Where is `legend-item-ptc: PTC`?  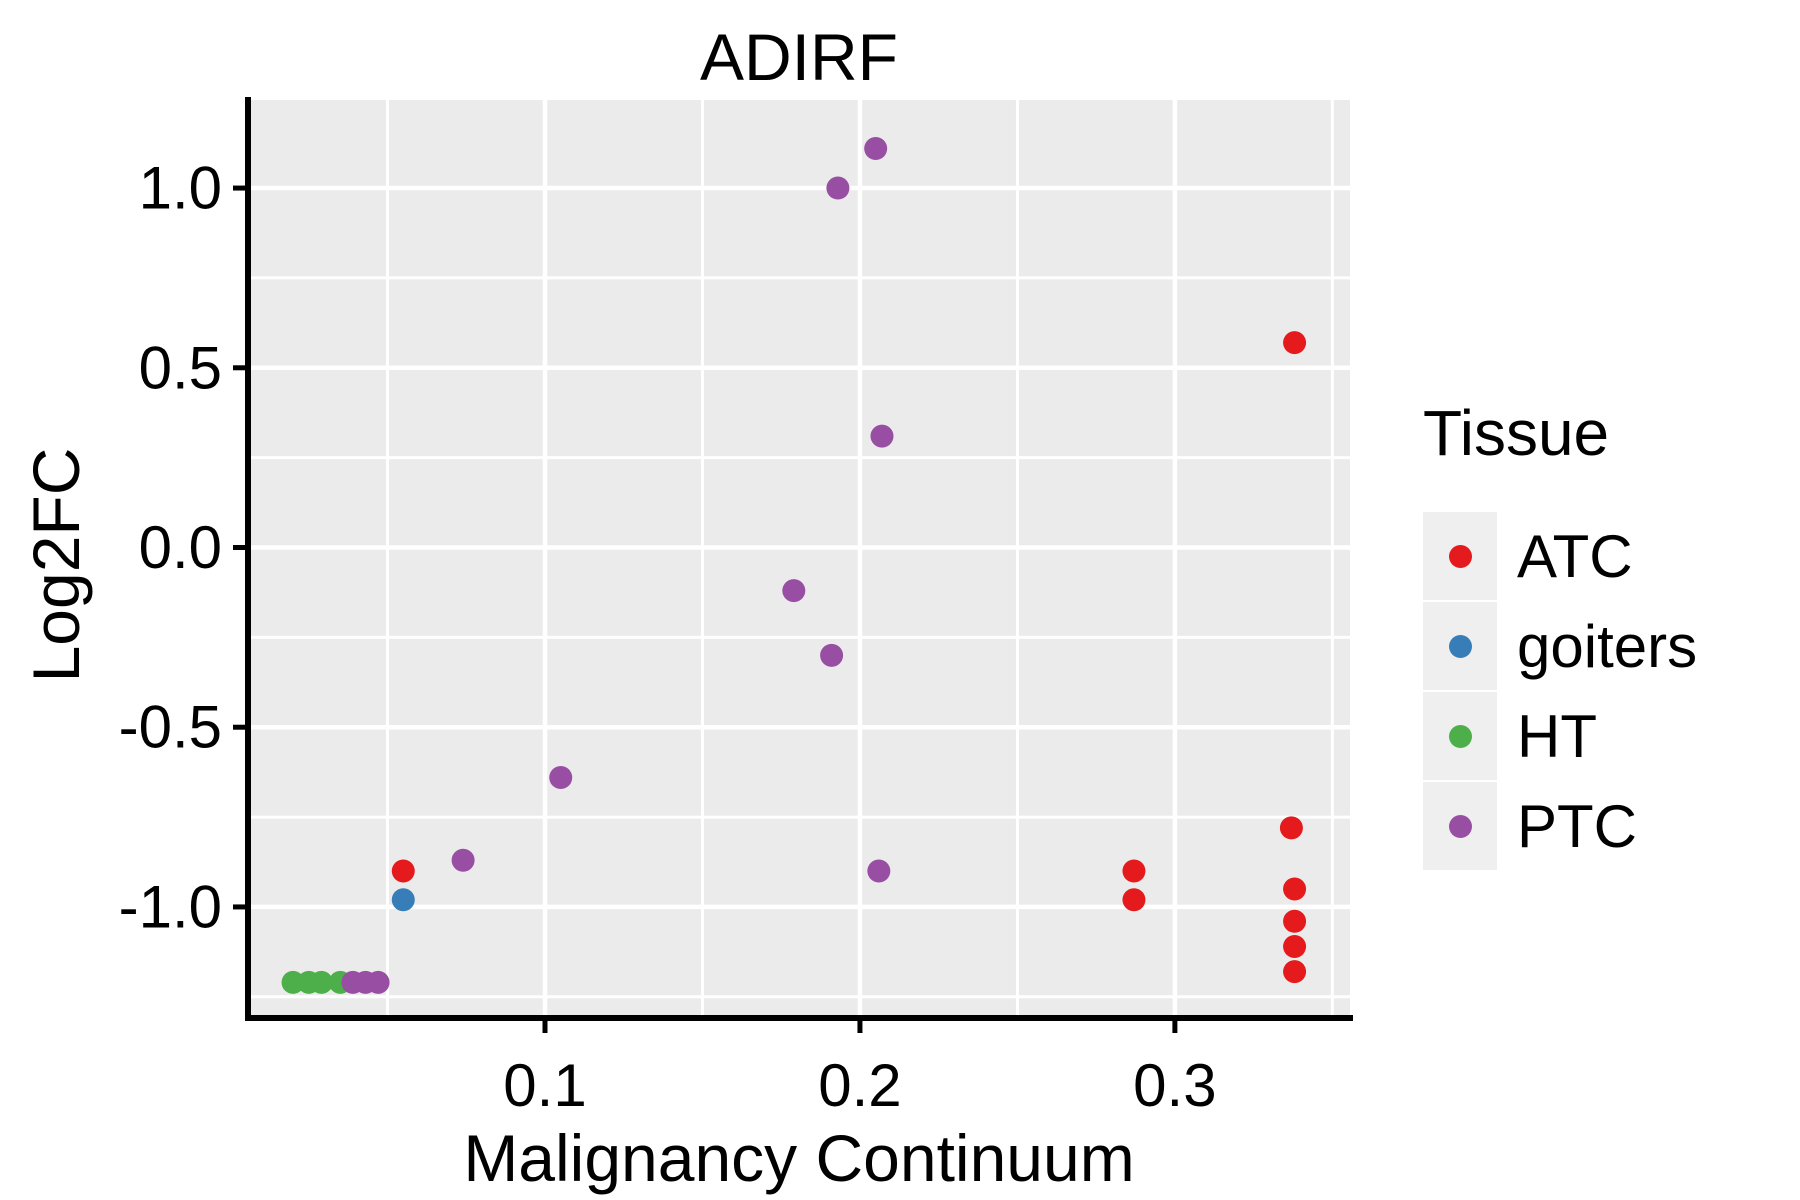 legend-item-ptc: PTC is located at coordinates (1603, 826).